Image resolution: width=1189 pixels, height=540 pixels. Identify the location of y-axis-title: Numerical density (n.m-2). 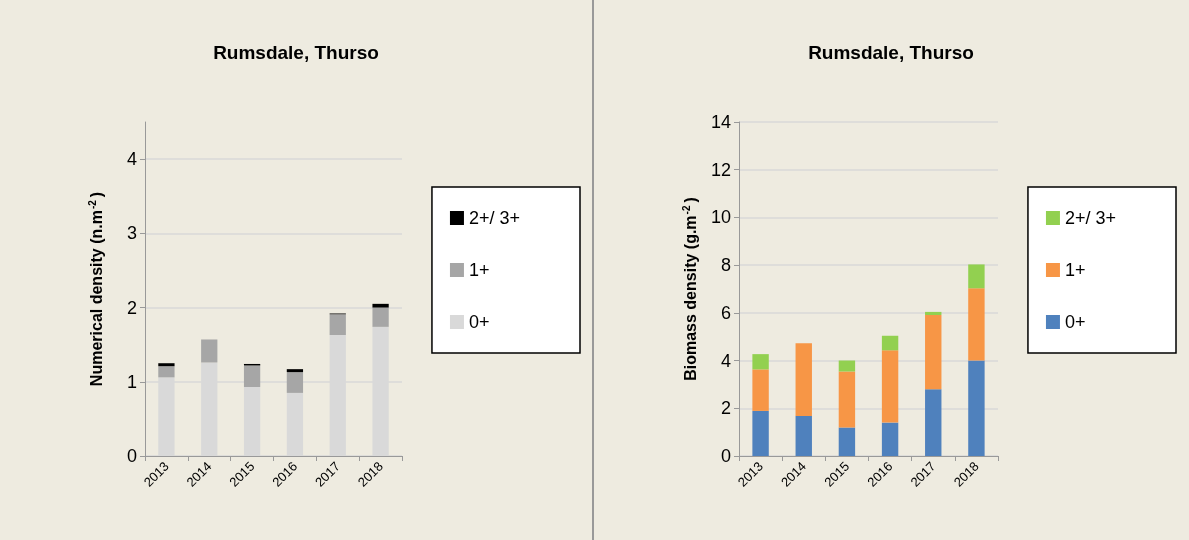
(95, 289).